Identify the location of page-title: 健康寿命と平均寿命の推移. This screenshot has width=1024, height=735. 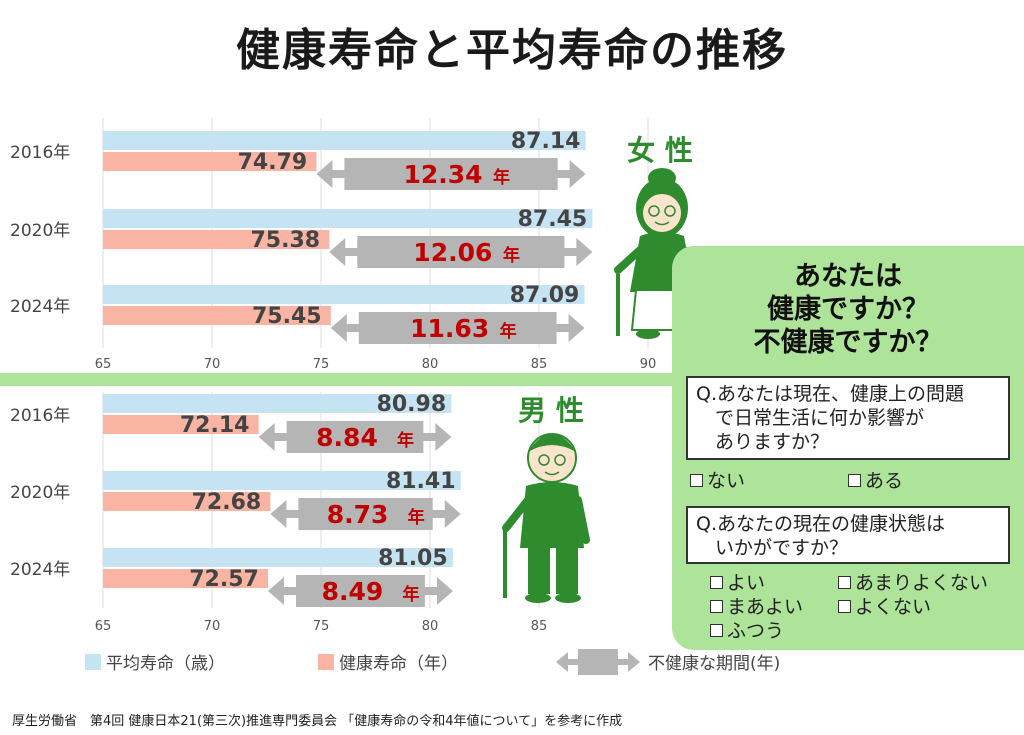
(512, 50).